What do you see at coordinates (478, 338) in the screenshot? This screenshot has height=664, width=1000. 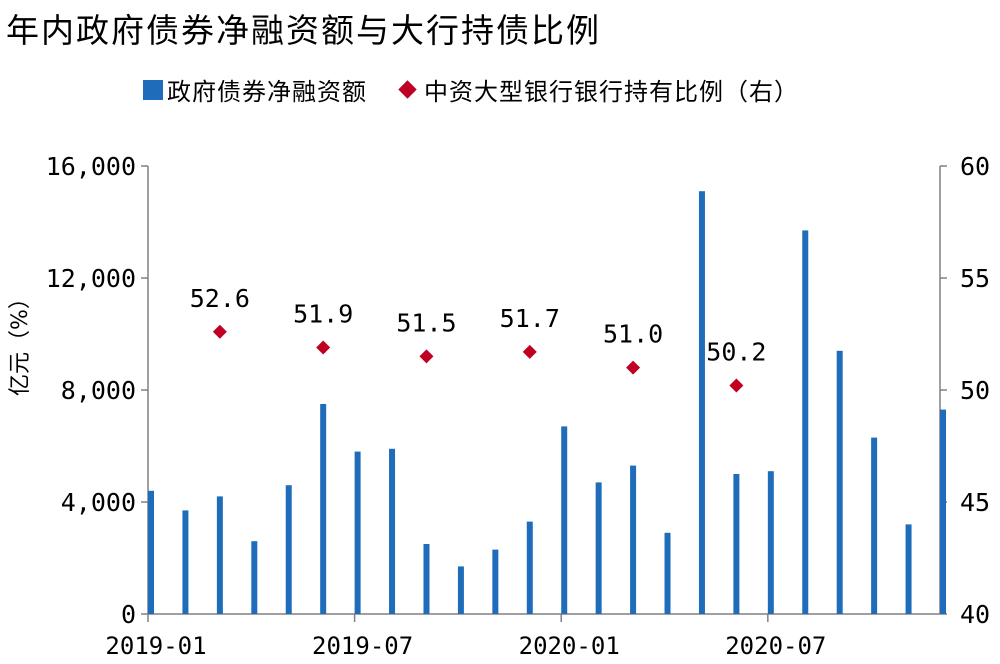 I see `diamonds-group: 52.6 51.9 51.5 51.7 51.0 50.2` at bounding box center [478, 338].